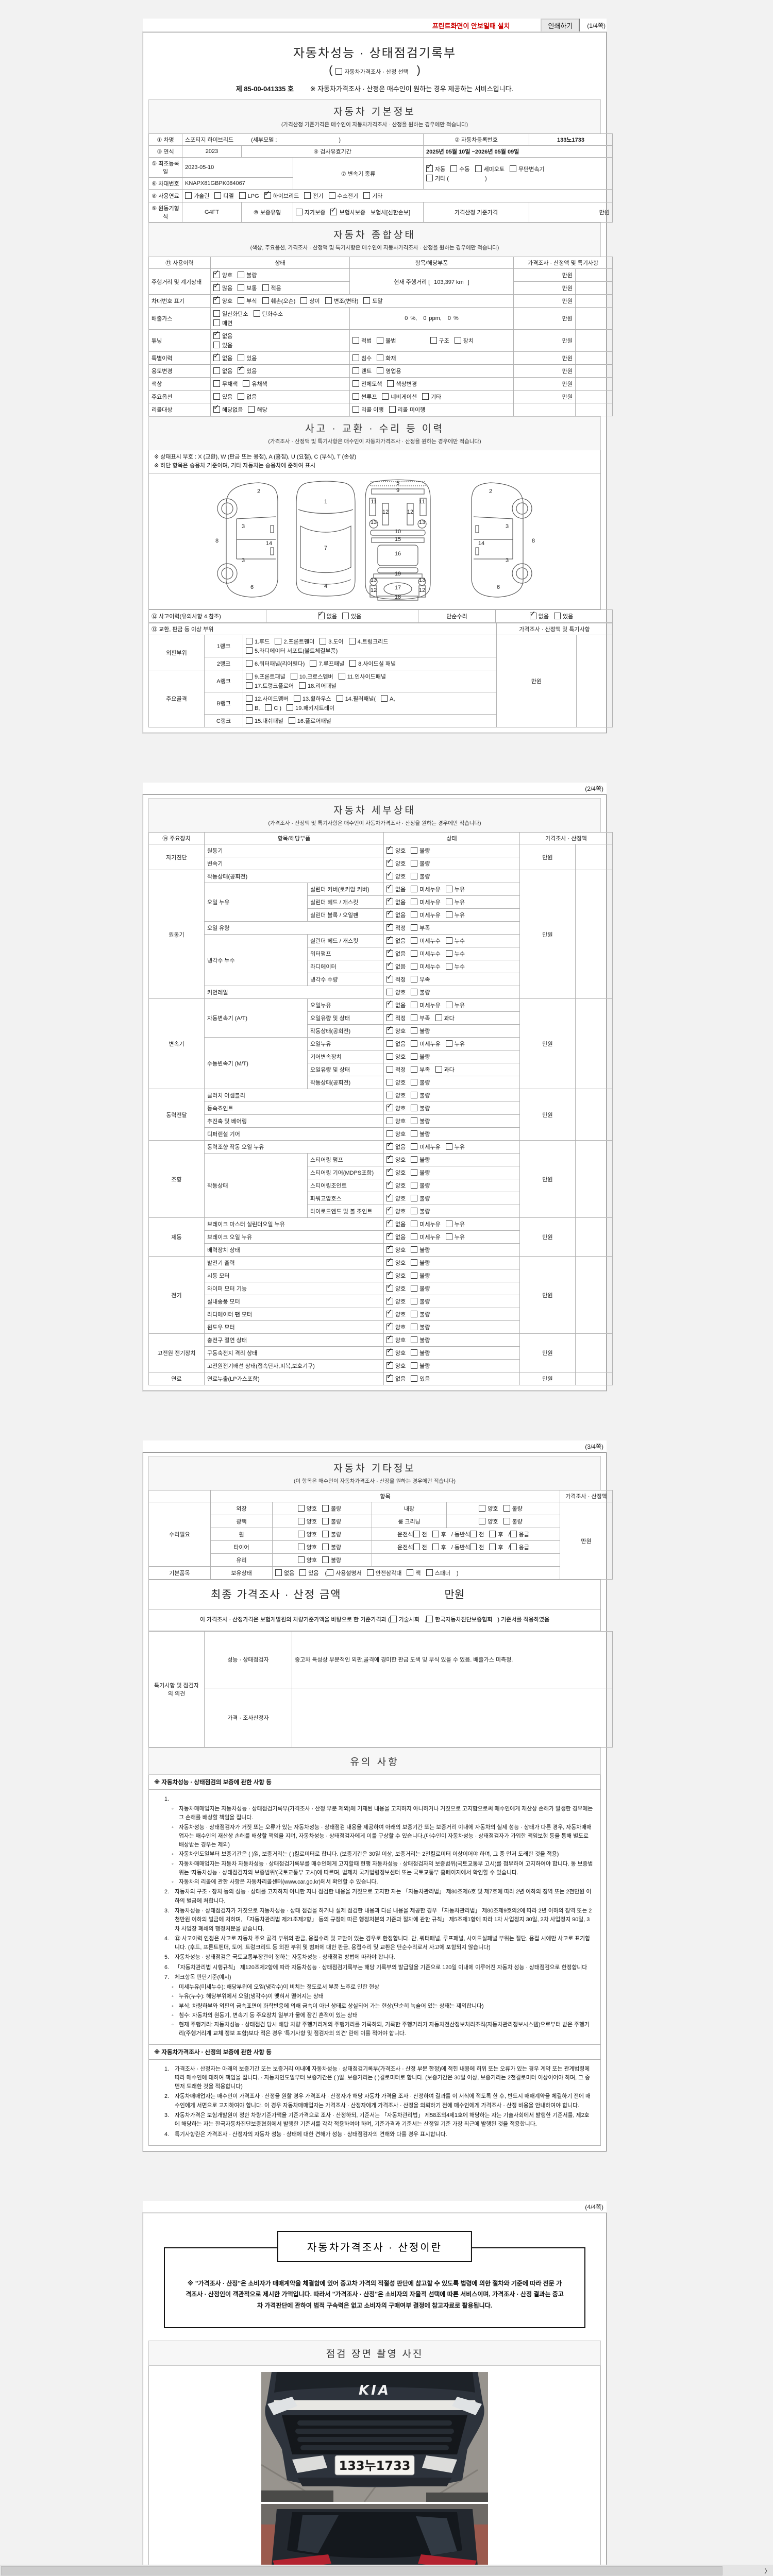  What do you see at coordinates (271, 288) in the screenshot?
I see `checkbox-unchecked: 적음` at bounding box center [271, 288].